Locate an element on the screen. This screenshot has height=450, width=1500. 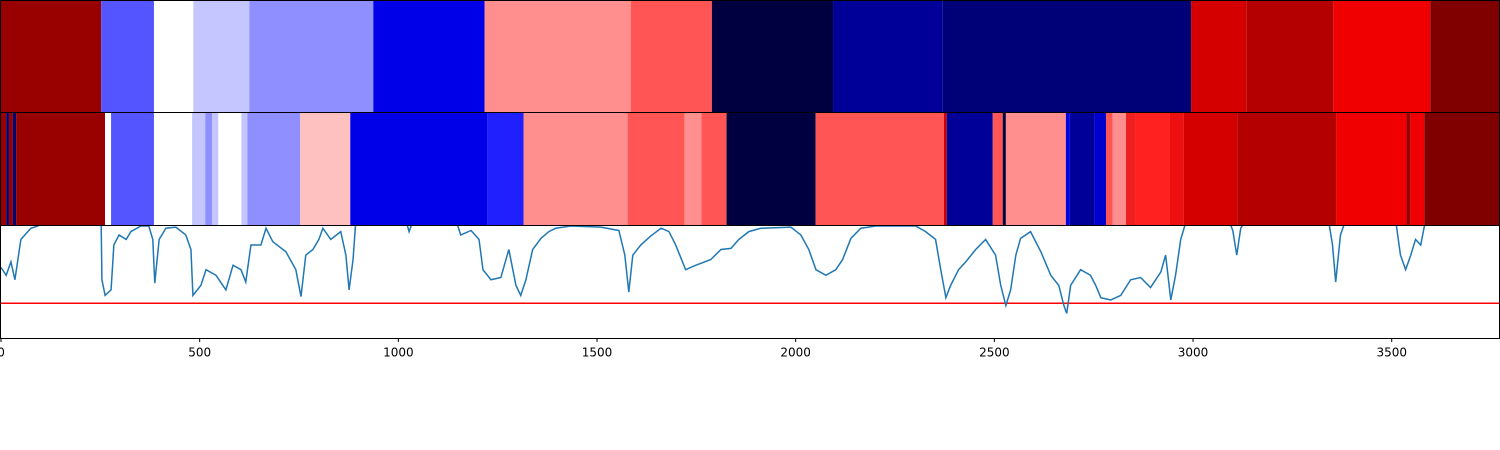
x-tick-label: 2500 is located at coordinates (994, 353).